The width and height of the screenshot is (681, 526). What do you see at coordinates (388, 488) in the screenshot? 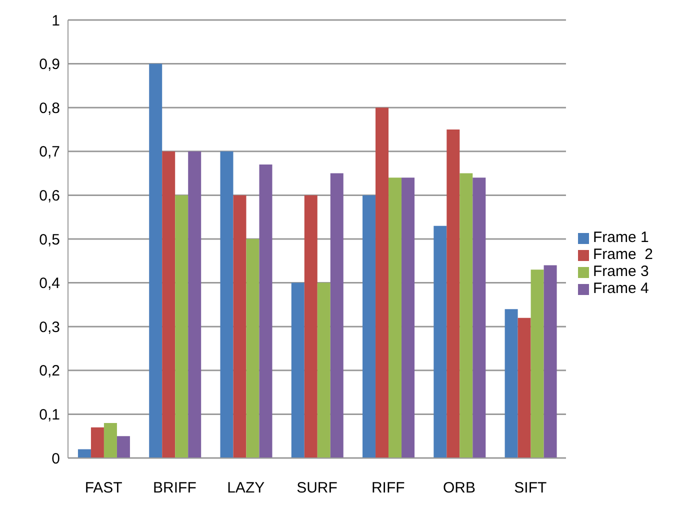
I see `x-tick-label: RIFF` at bounding box center [388, 488].